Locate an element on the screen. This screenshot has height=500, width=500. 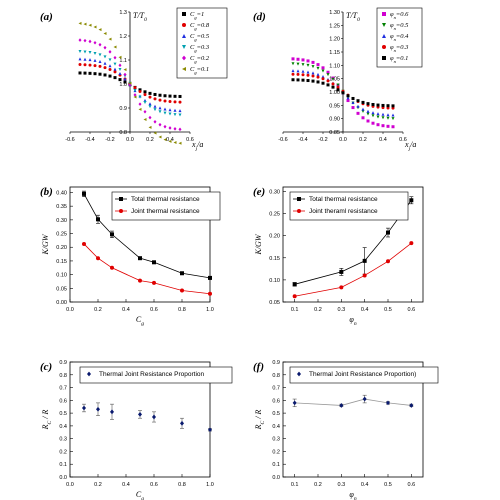
y-tick-label: 0.6 is located at coordinates (63, 401).